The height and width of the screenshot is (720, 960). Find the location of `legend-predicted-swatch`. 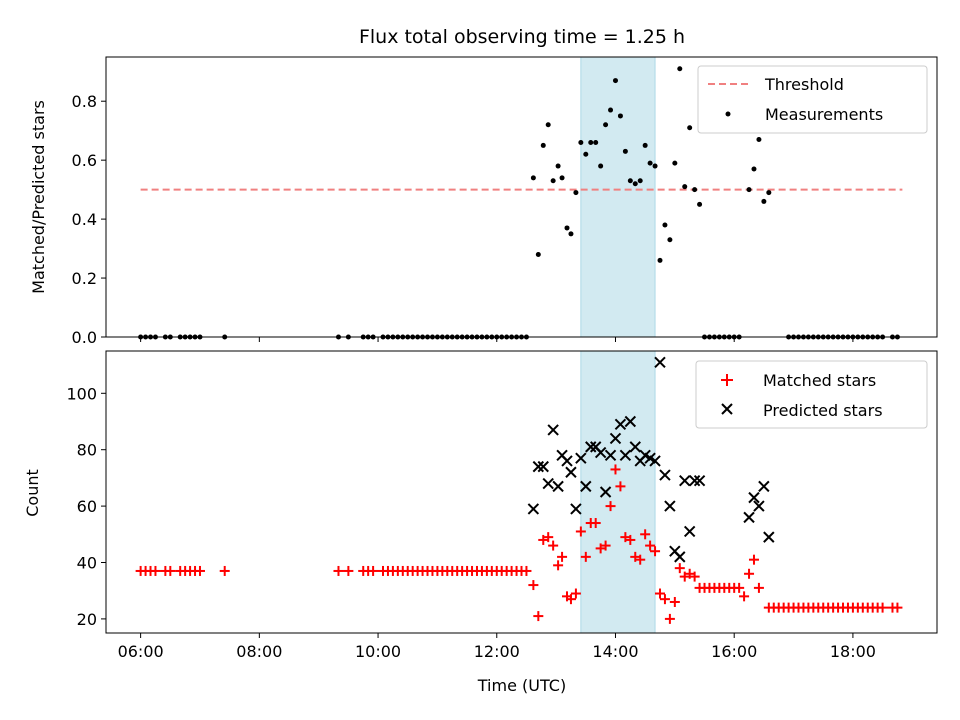

legend-predicted-swatch is located at coordinates (727, 409).